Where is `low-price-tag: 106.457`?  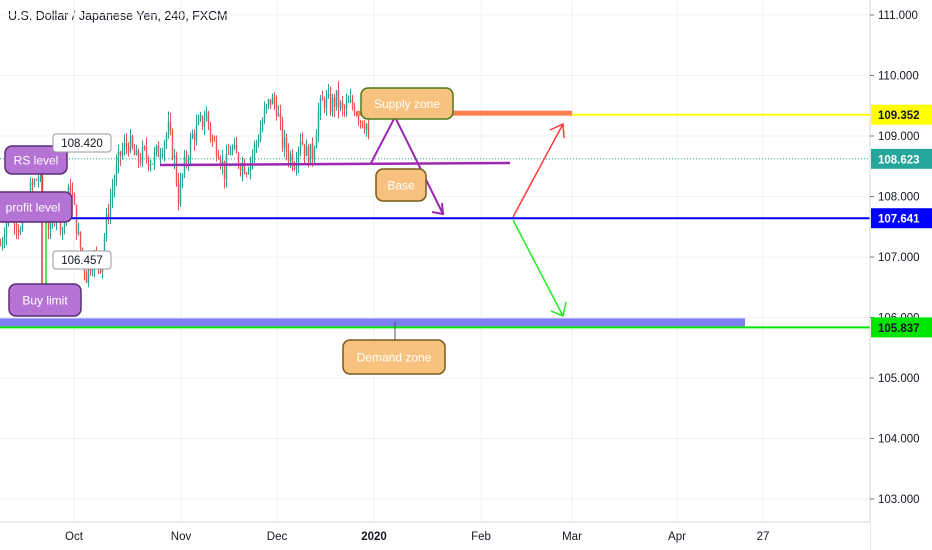
low-price-tag: 106.457 is located at coordinates (82, 260).